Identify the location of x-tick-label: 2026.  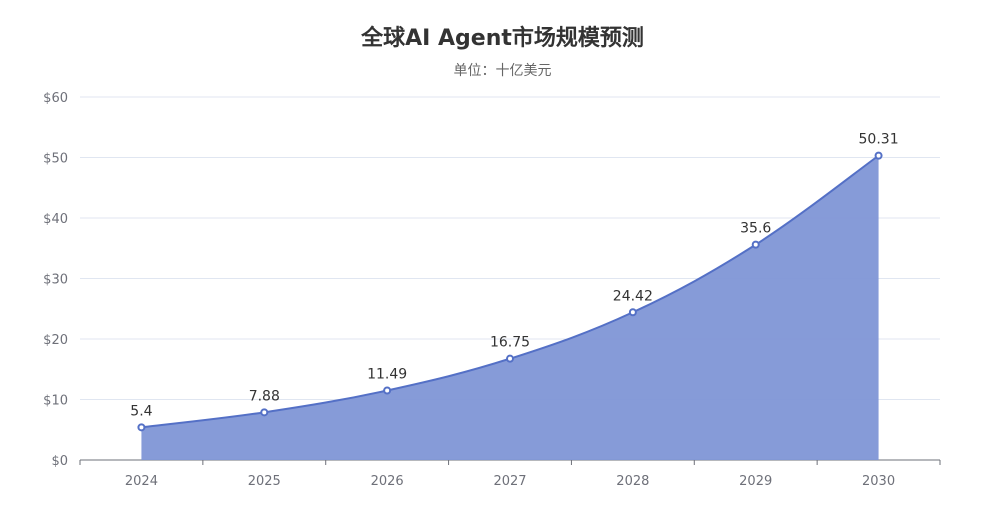
(387, 481).